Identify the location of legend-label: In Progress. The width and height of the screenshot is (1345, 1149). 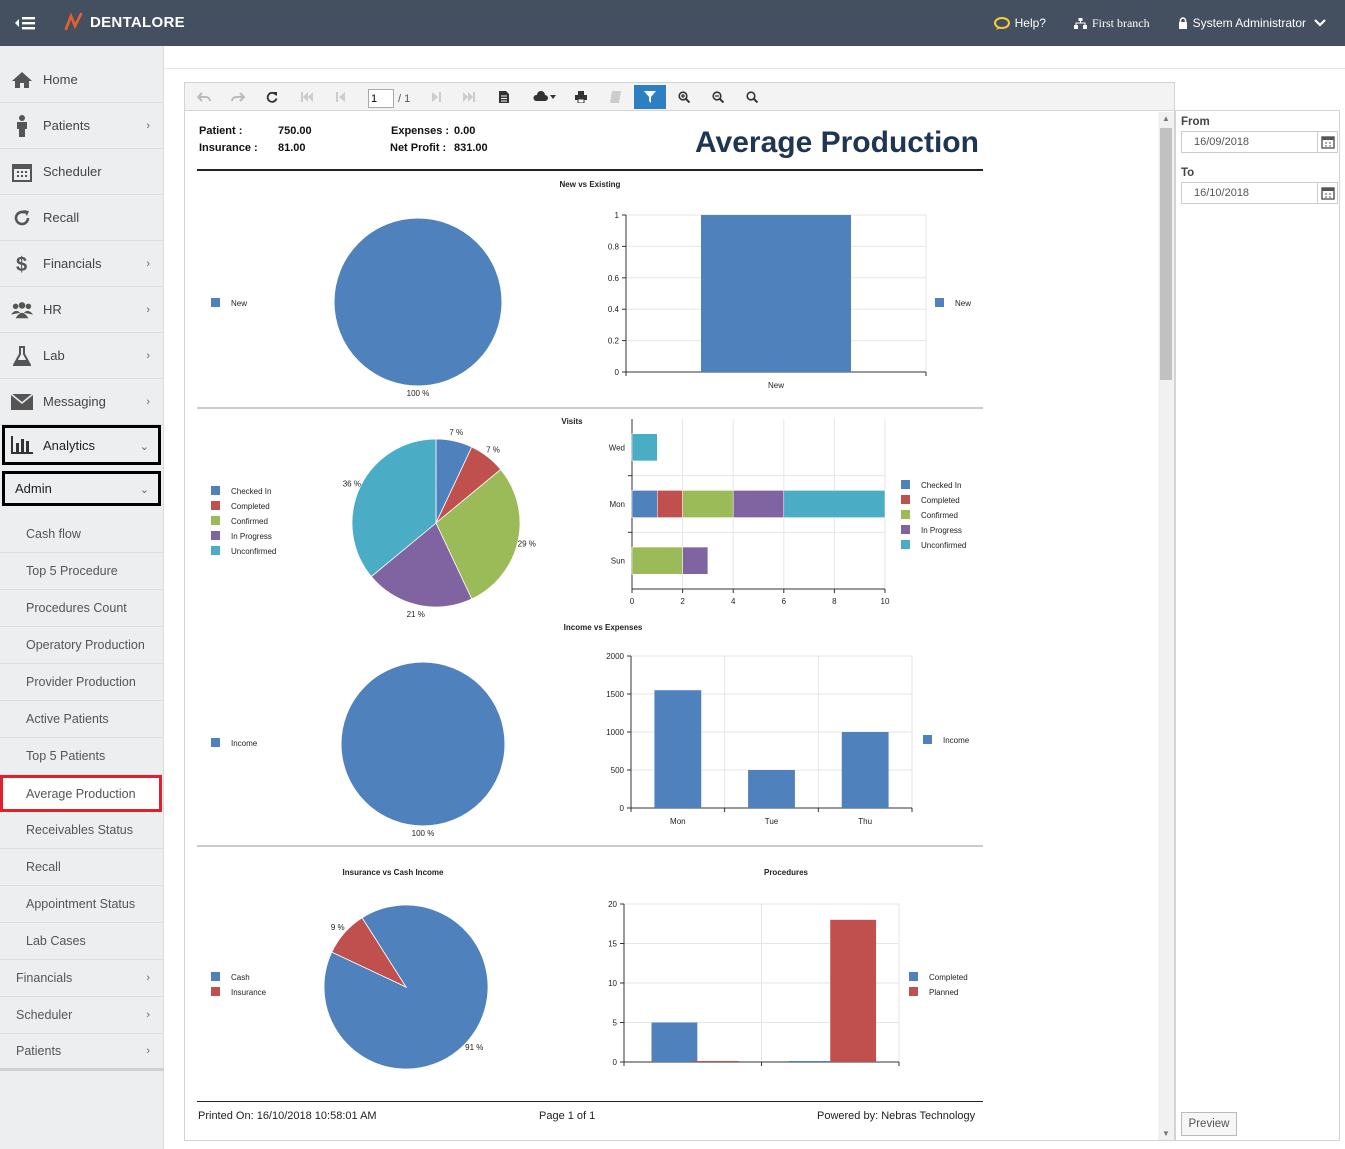
(251, 536).